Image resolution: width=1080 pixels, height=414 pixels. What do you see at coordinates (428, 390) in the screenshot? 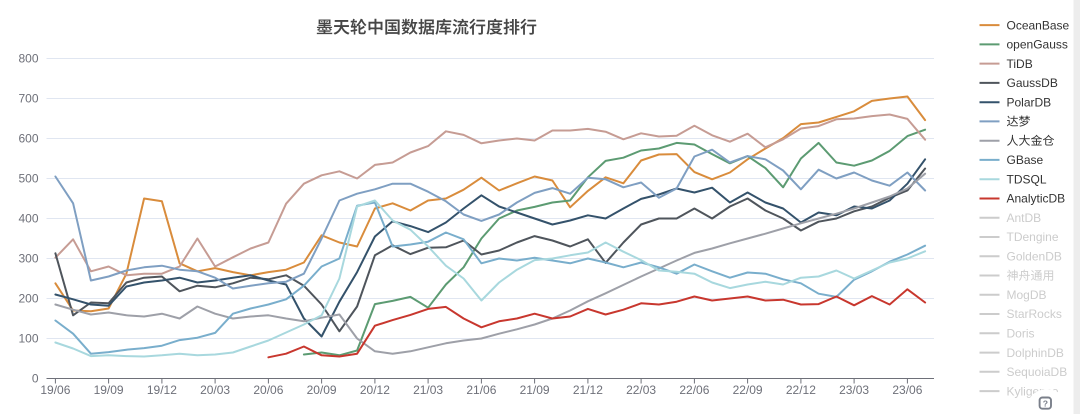
I see `svg-text: 21/03` at bounding box center [428, 390].